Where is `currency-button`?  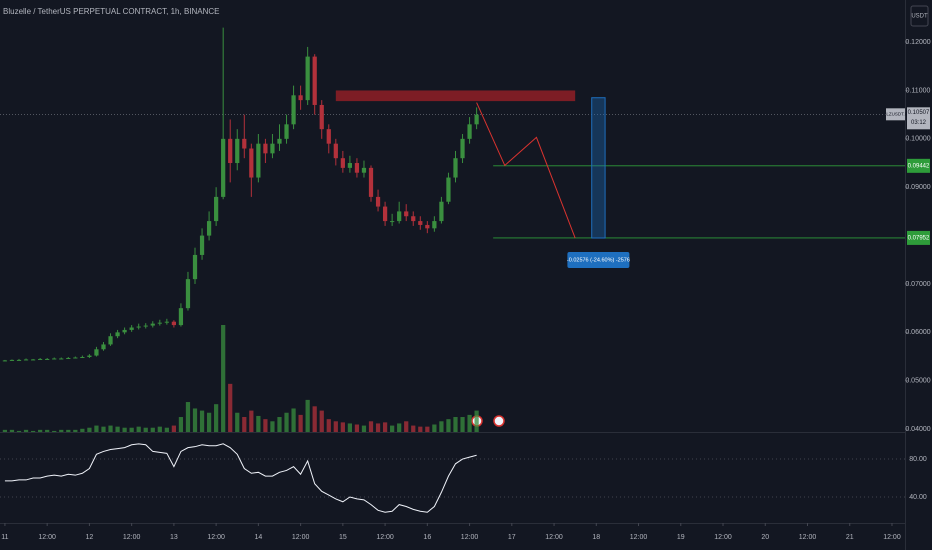
currency-button is located at coordinates (919, 16).